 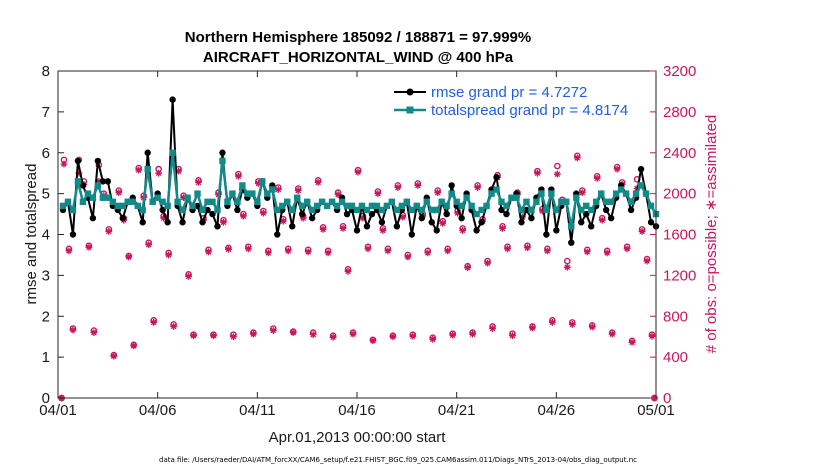 I want to click on y-right-tick-label: 800, so click(x=675, y=316).